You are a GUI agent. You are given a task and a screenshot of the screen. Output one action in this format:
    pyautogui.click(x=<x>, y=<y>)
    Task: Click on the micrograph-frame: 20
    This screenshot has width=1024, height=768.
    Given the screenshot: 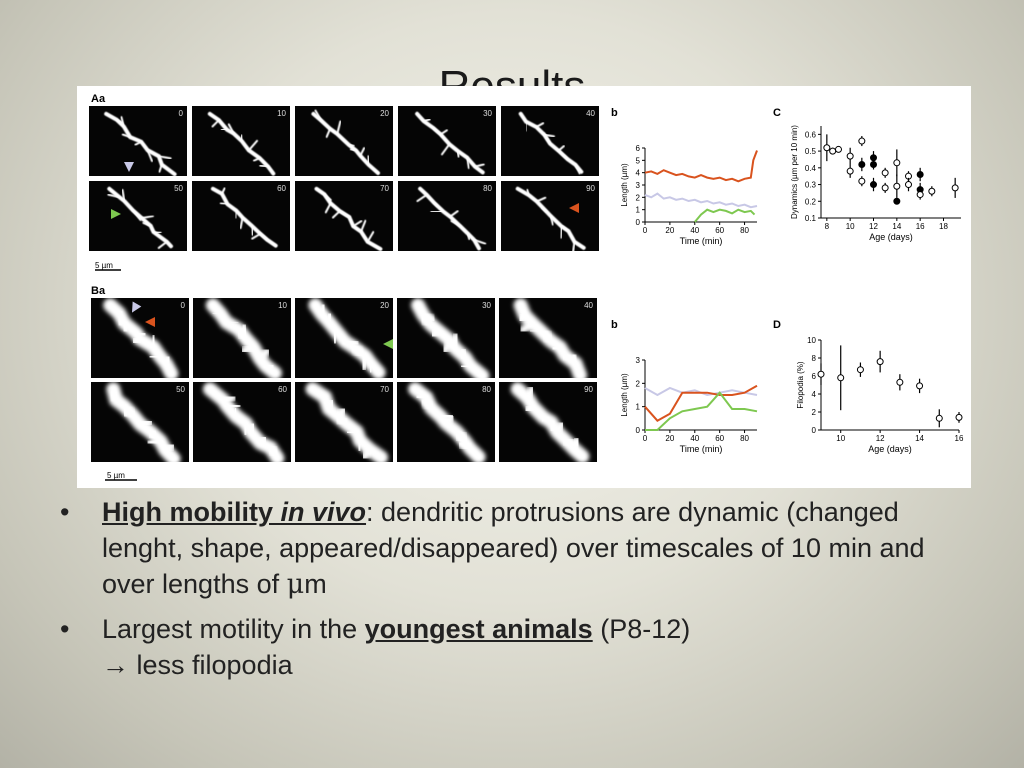 What is the action you would take?
    pyautogui.click(x=344, y=338)
    